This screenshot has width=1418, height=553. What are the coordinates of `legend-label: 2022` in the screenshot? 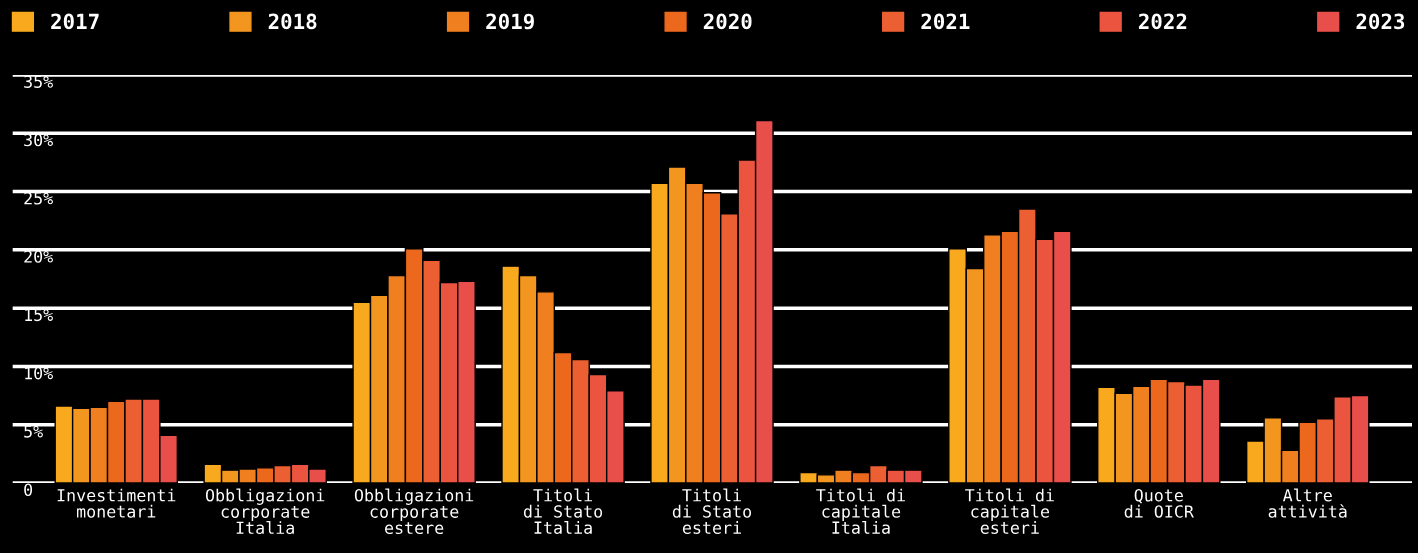 It's located at (1162, 21).